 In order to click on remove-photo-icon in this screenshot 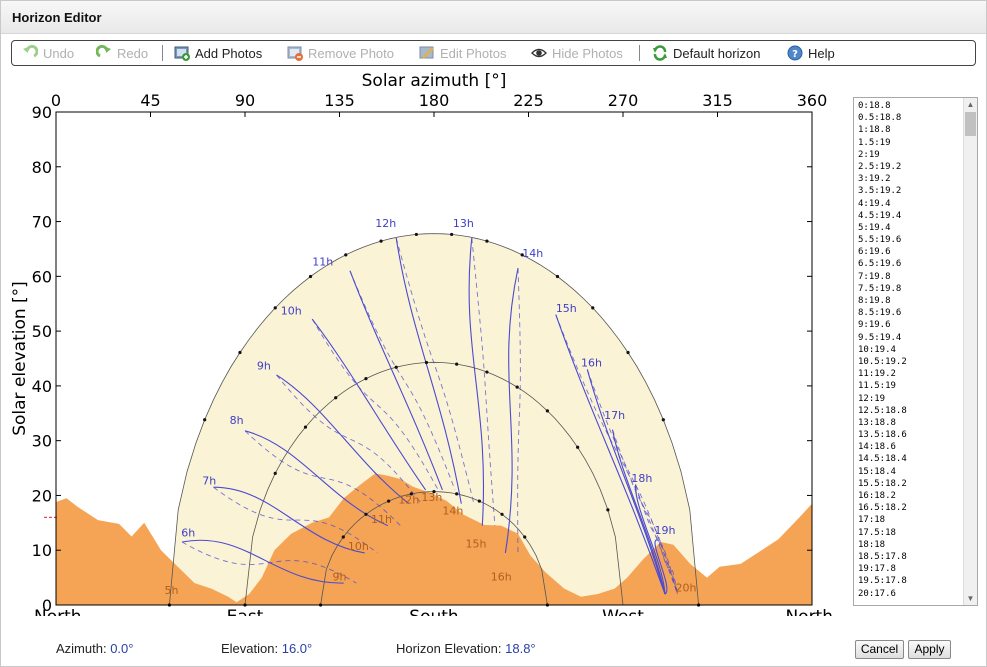, I will do `click(295, 53)`.